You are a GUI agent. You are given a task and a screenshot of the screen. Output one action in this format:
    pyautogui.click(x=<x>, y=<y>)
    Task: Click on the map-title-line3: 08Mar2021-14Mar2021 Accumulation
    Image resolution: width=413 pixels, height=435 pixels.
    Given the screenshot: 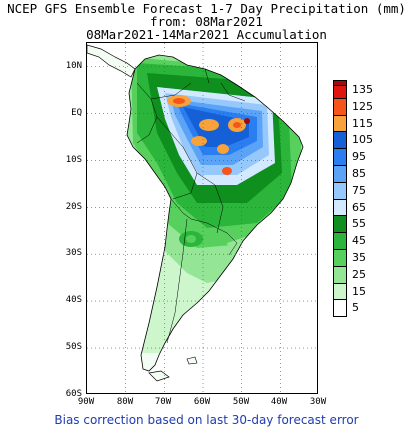 What is the action you would take?
    pyautogui.click(x=206, y=34)
    